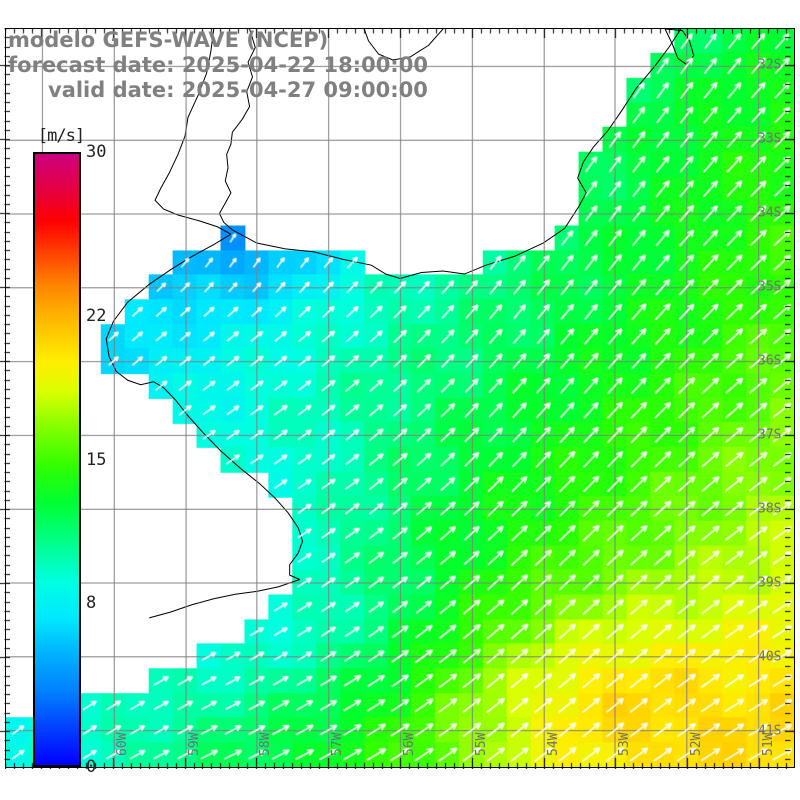 The width and height of the screenshot is (800, 800). What do you see at coordinates (91, 767) in the screenshot?
I see `colorbar-tick-0: 0` at bounding box center [91, 767].